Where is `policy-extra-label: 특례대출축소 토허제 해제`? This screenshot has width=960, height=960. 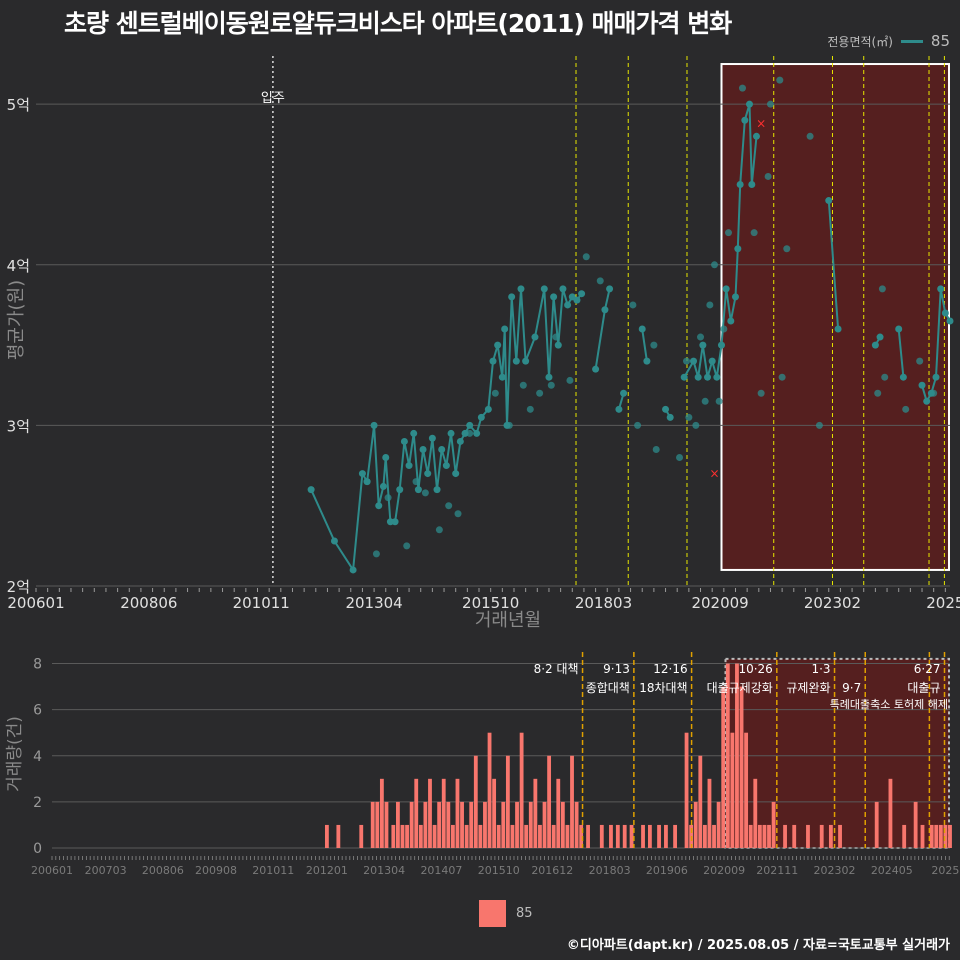 policy-extra-label: 특례대출축소 토허제 해제 is located at coordinates (889, 704).